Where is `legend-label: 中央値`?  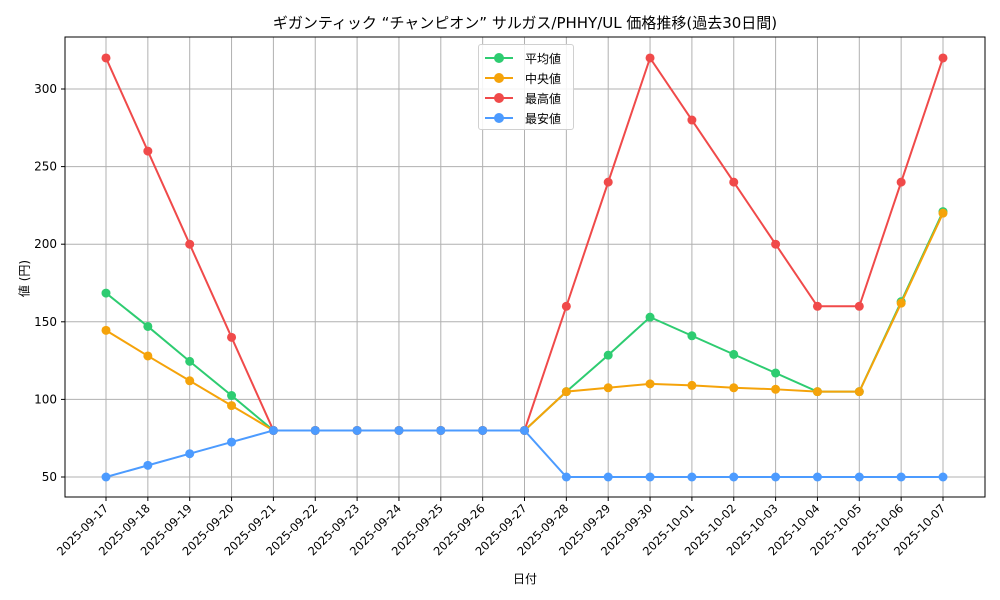 legend-label: 中央値 is located at coordinates (543, 79).